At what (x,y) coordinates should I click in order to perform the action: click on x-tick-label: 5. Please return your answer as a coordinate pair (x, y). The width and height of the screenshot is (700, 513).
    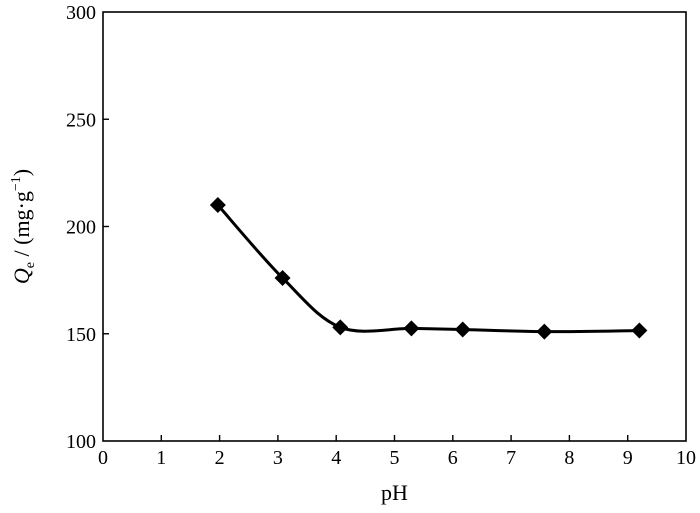
    Looking at the image, I should click on (395, 458).